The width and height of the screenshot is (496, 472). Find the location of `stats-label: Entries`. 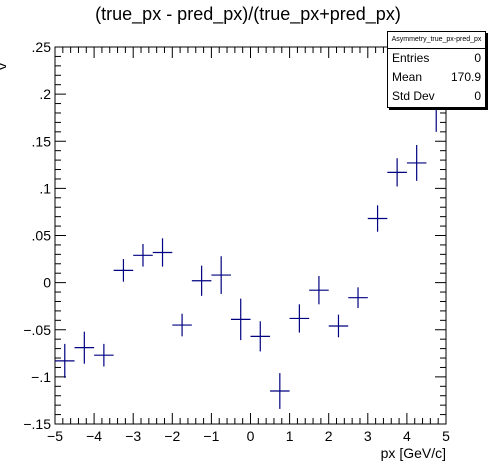

stats-label: Entries is located at coordinates (411, 58).